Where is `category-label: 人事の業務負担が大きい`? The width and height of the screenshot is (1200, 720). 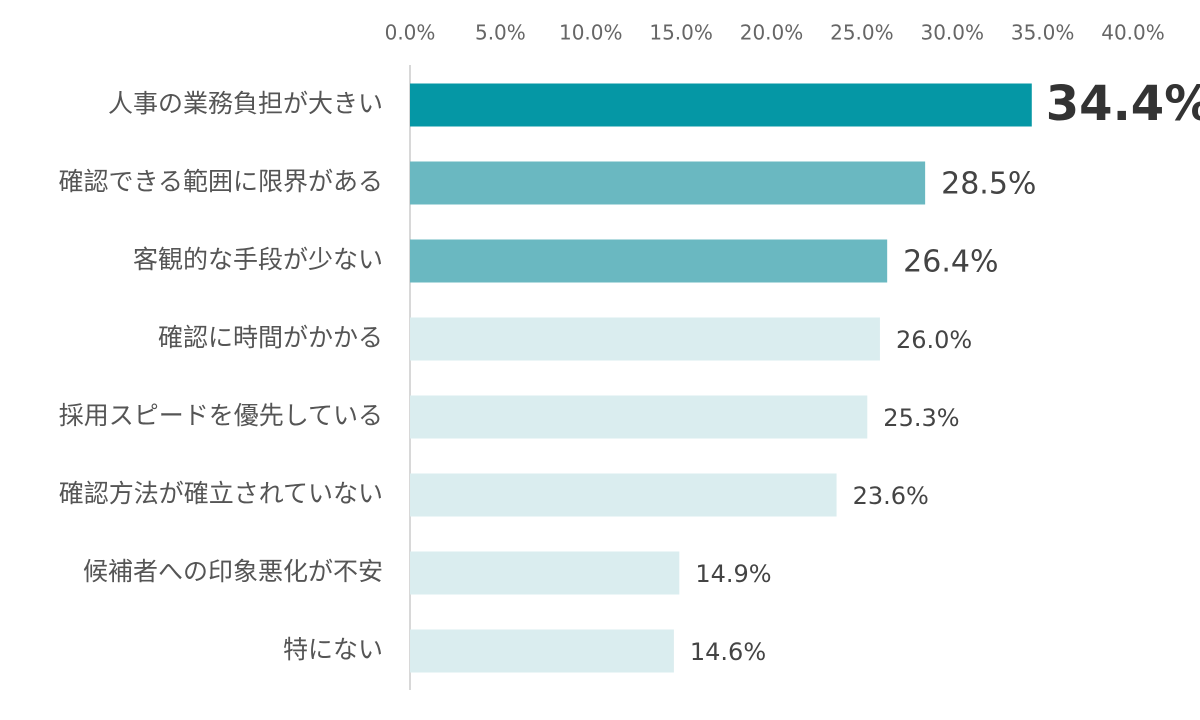
category-label: 人事の業務負担が大きい is located at coordinates (245, 103).